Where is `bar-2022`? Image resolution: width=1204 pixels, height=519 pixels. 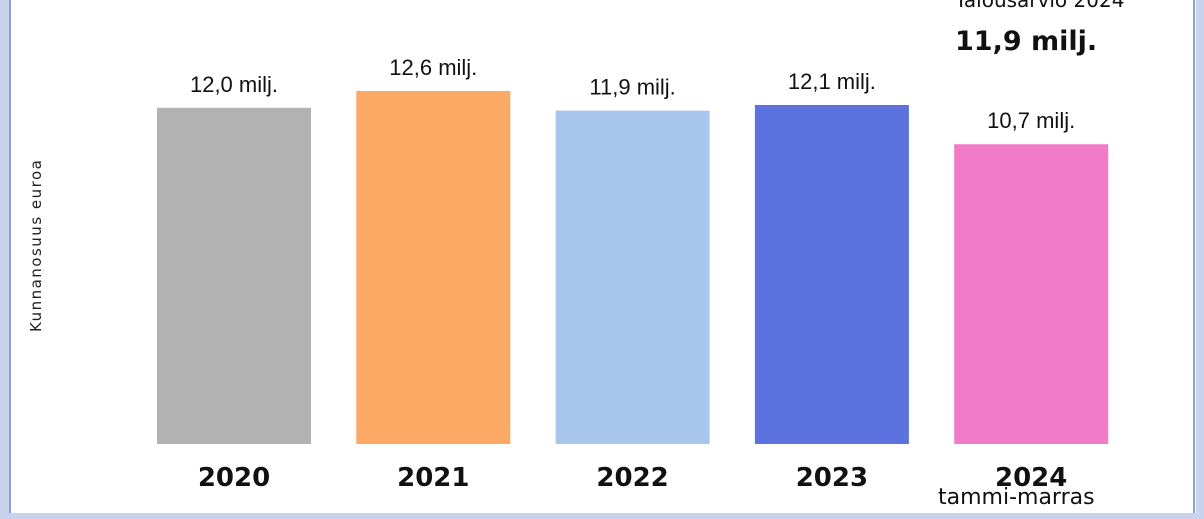 bar-2022 is located at coordinates (632, 277).